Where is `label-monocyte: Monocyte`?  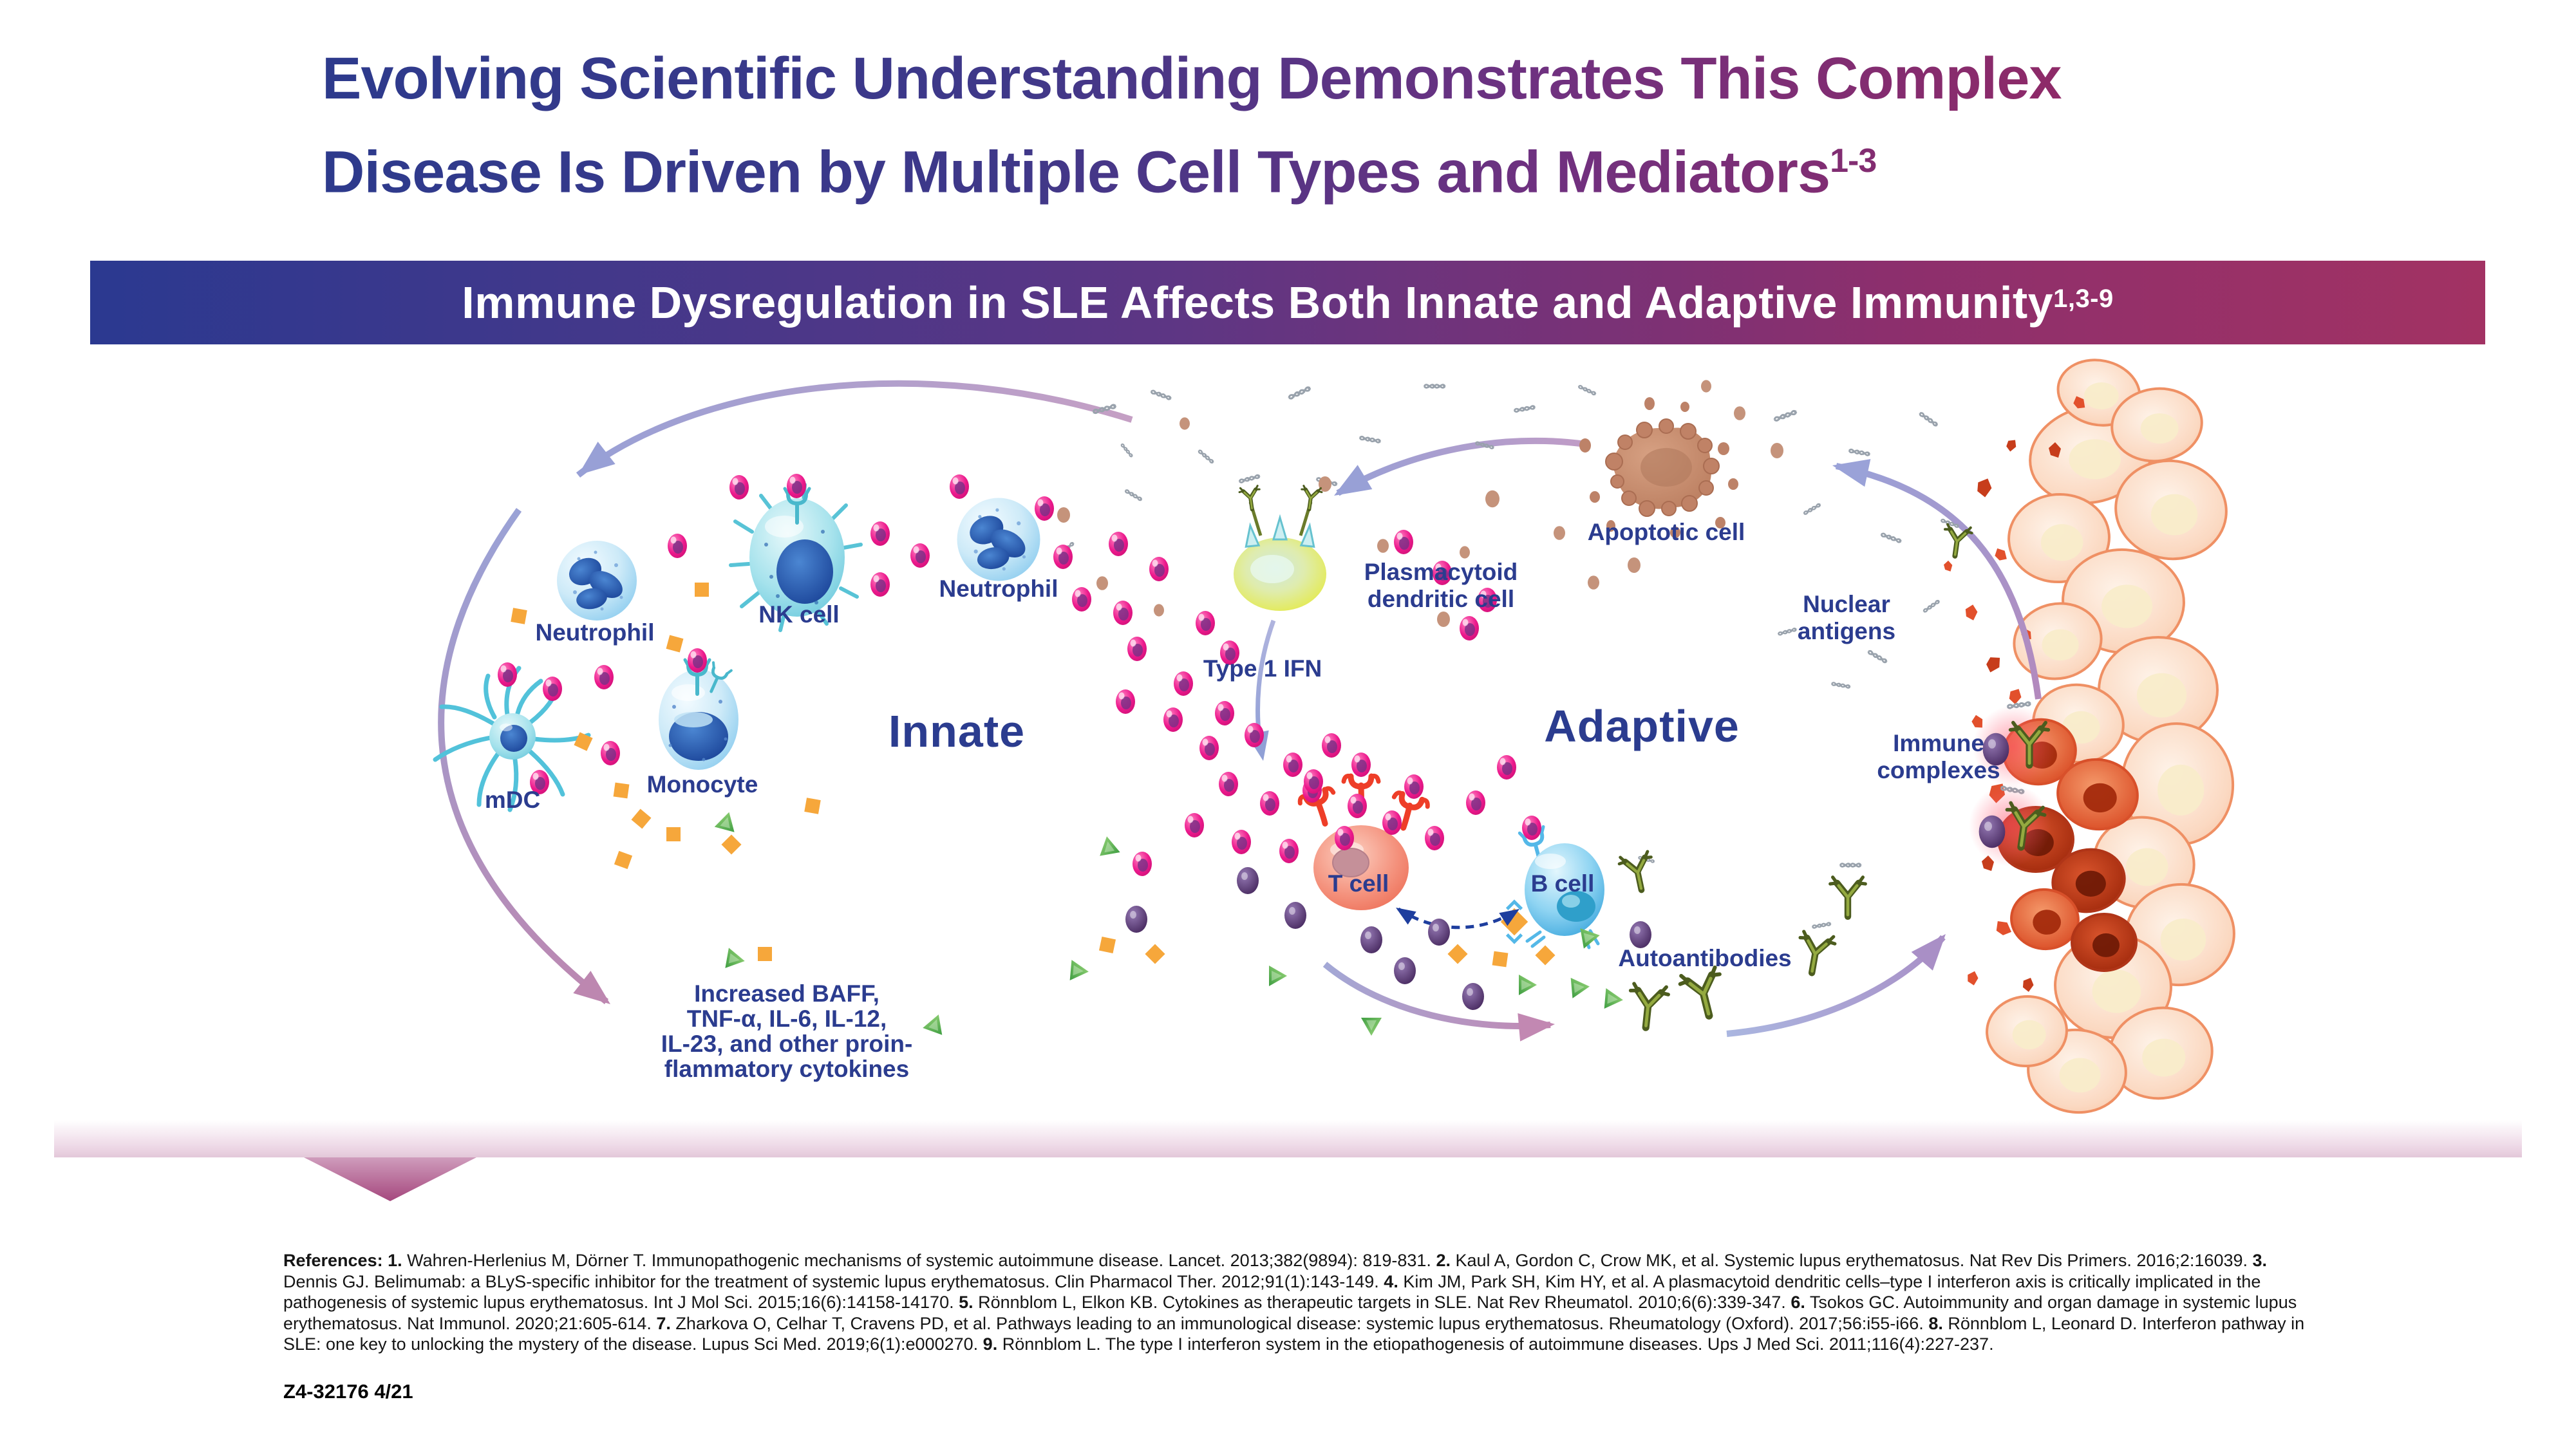
label-monocyte: Monocyte is located at coordinates (702, 784).